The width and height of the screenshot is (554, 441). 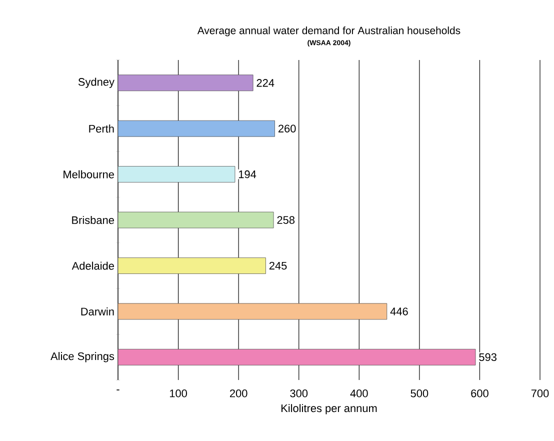 What do you see at coordinates (399, 312) in the screenshot?
I see `data-label: 446` at bounding box center [399, 312].